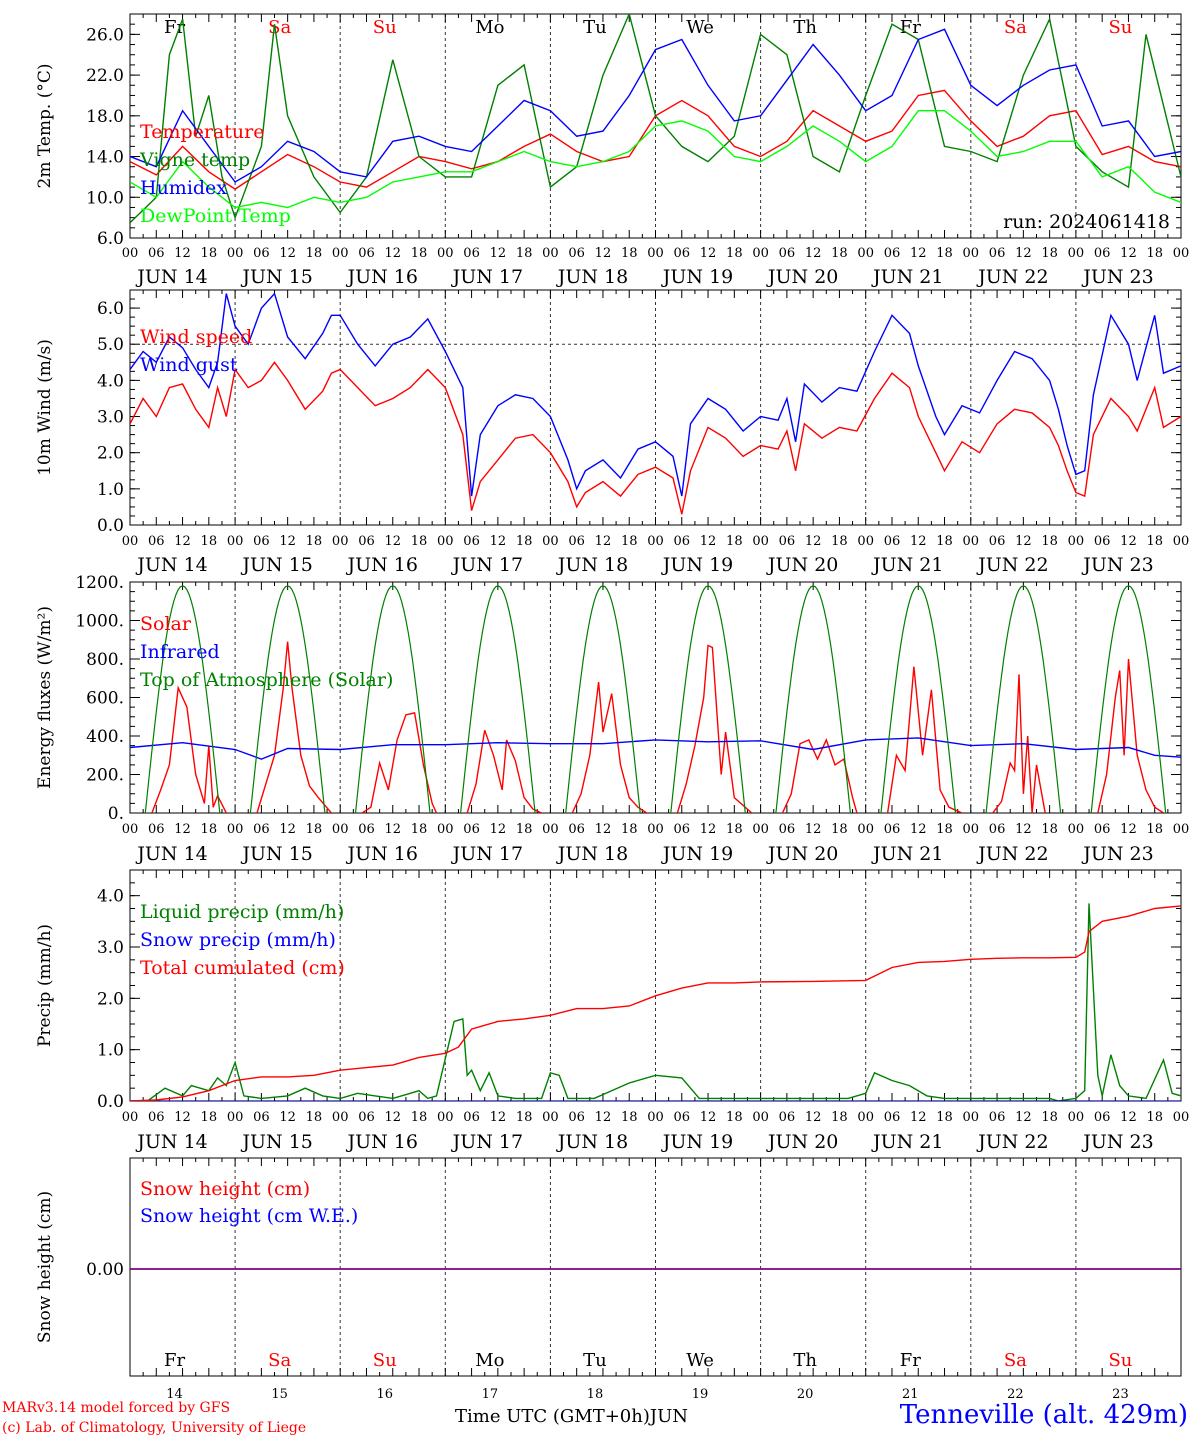 Image resolution: width=1194 pixels, height=1440 pixels. I want to click on series-vigne-temp-legend: Vigne temp, so click(194, 160).